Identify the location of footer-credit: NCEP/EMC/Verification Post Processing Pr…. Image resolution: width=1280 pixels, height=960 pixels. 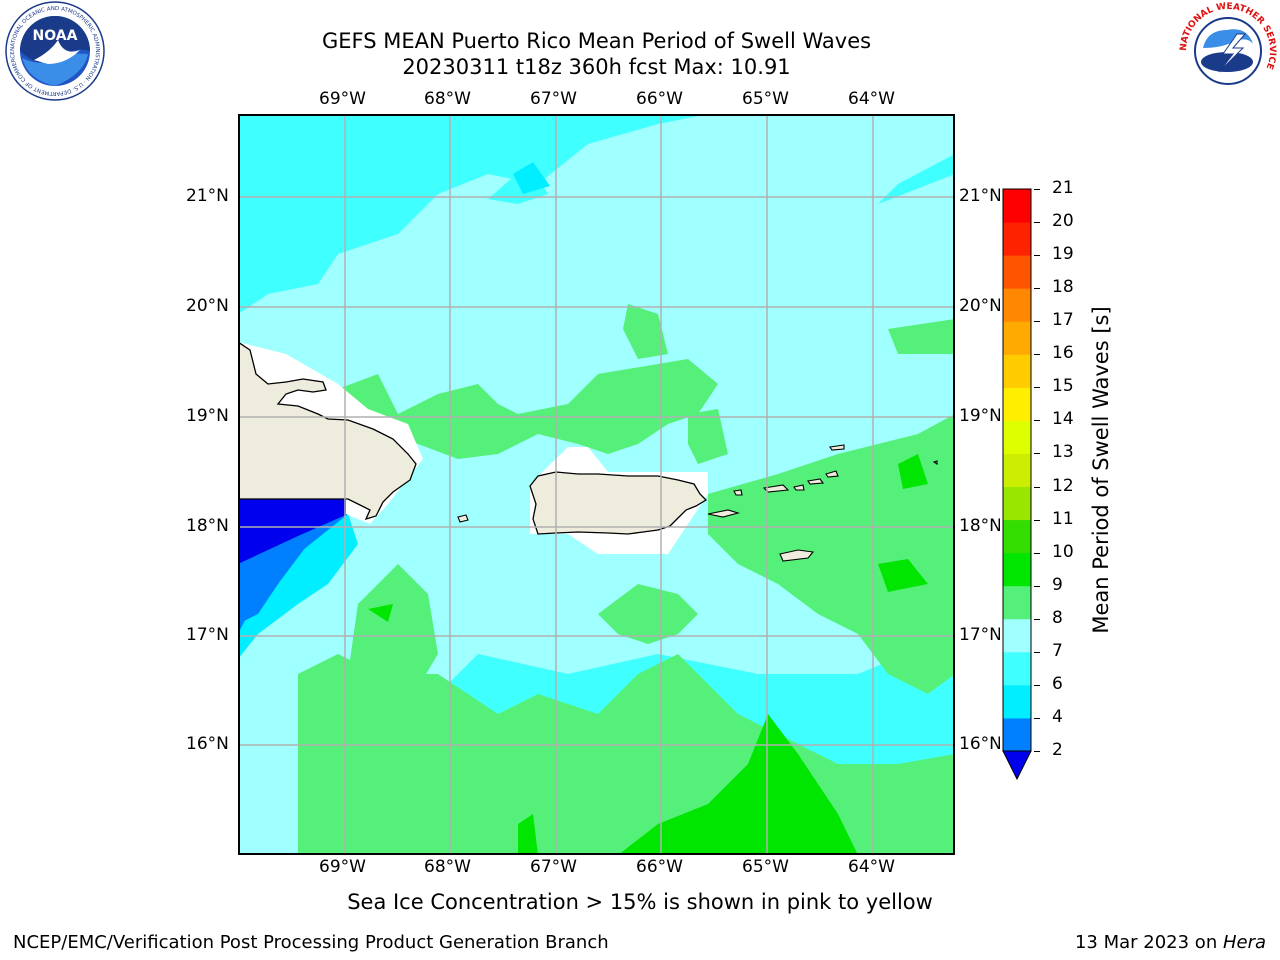
(311, 942).